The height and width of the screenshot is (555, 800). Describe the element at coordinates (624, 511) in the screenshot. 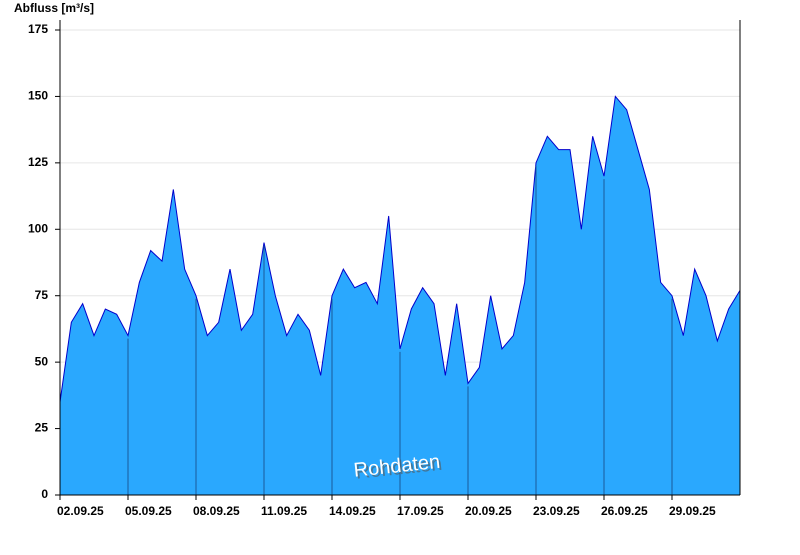

I see `x-tick-label: 26.09.25` at that location.